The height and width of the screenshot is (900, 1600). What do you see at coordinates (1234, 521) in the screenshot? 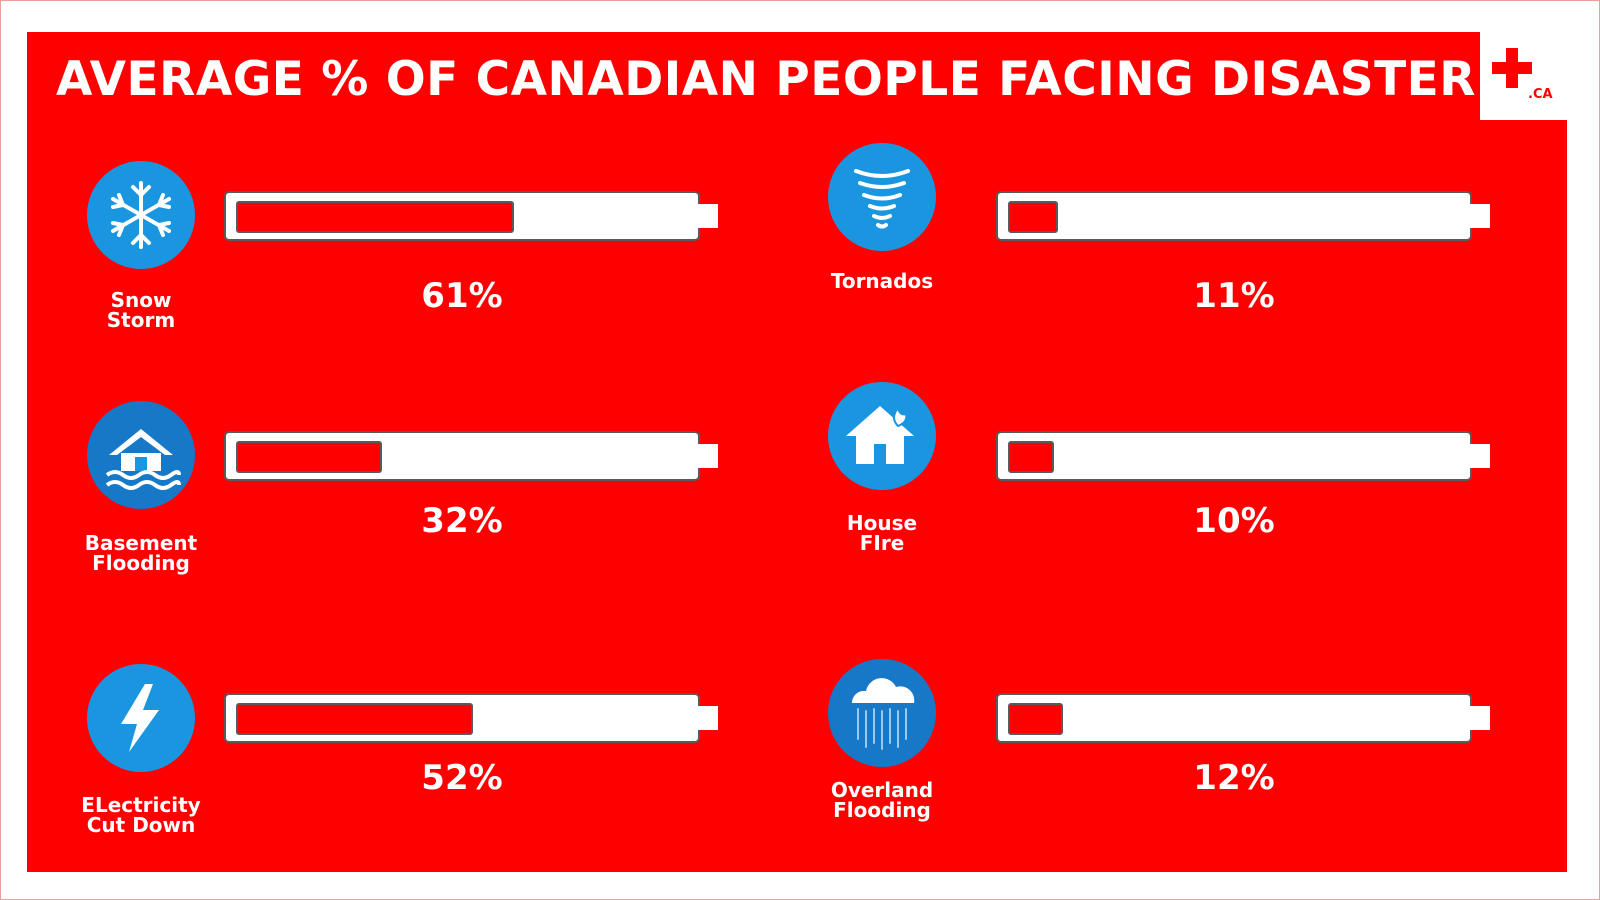
I see `data-label: 10%` at bounding box center [1234, 521].